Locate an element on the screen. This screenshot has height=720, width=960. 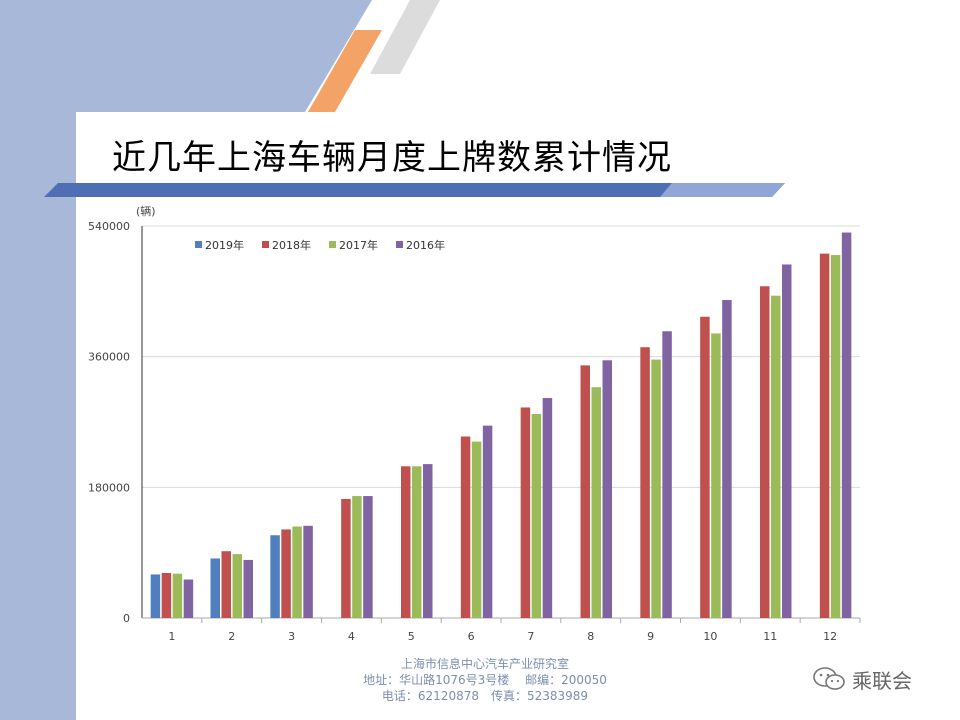
bar-2017年-4 is located at coordinates (357, 557).